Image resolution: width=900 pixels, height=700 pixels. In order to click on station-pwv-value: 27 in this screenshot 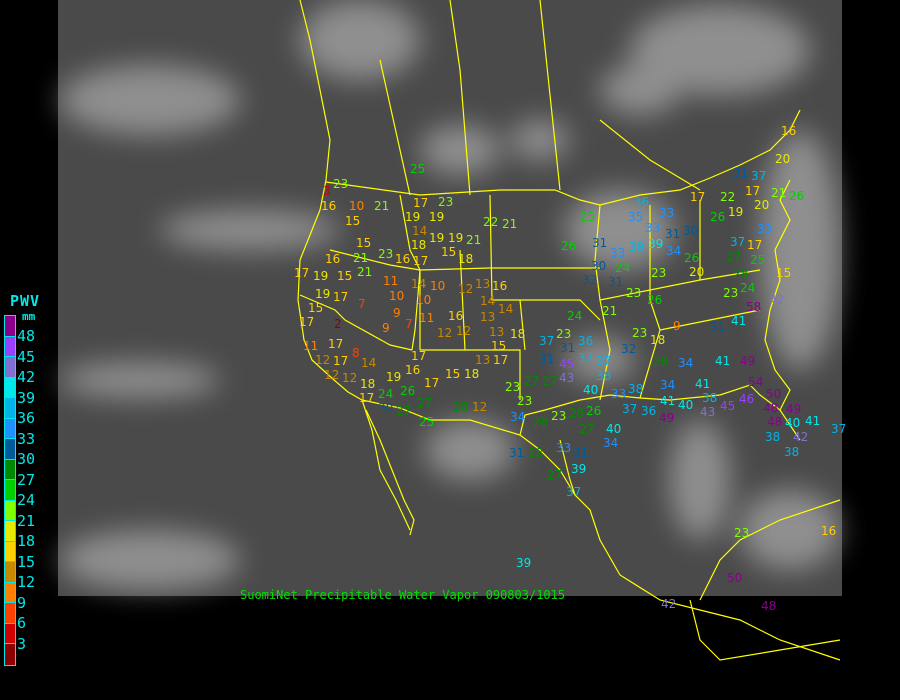, I will do `click(531, 381)`.